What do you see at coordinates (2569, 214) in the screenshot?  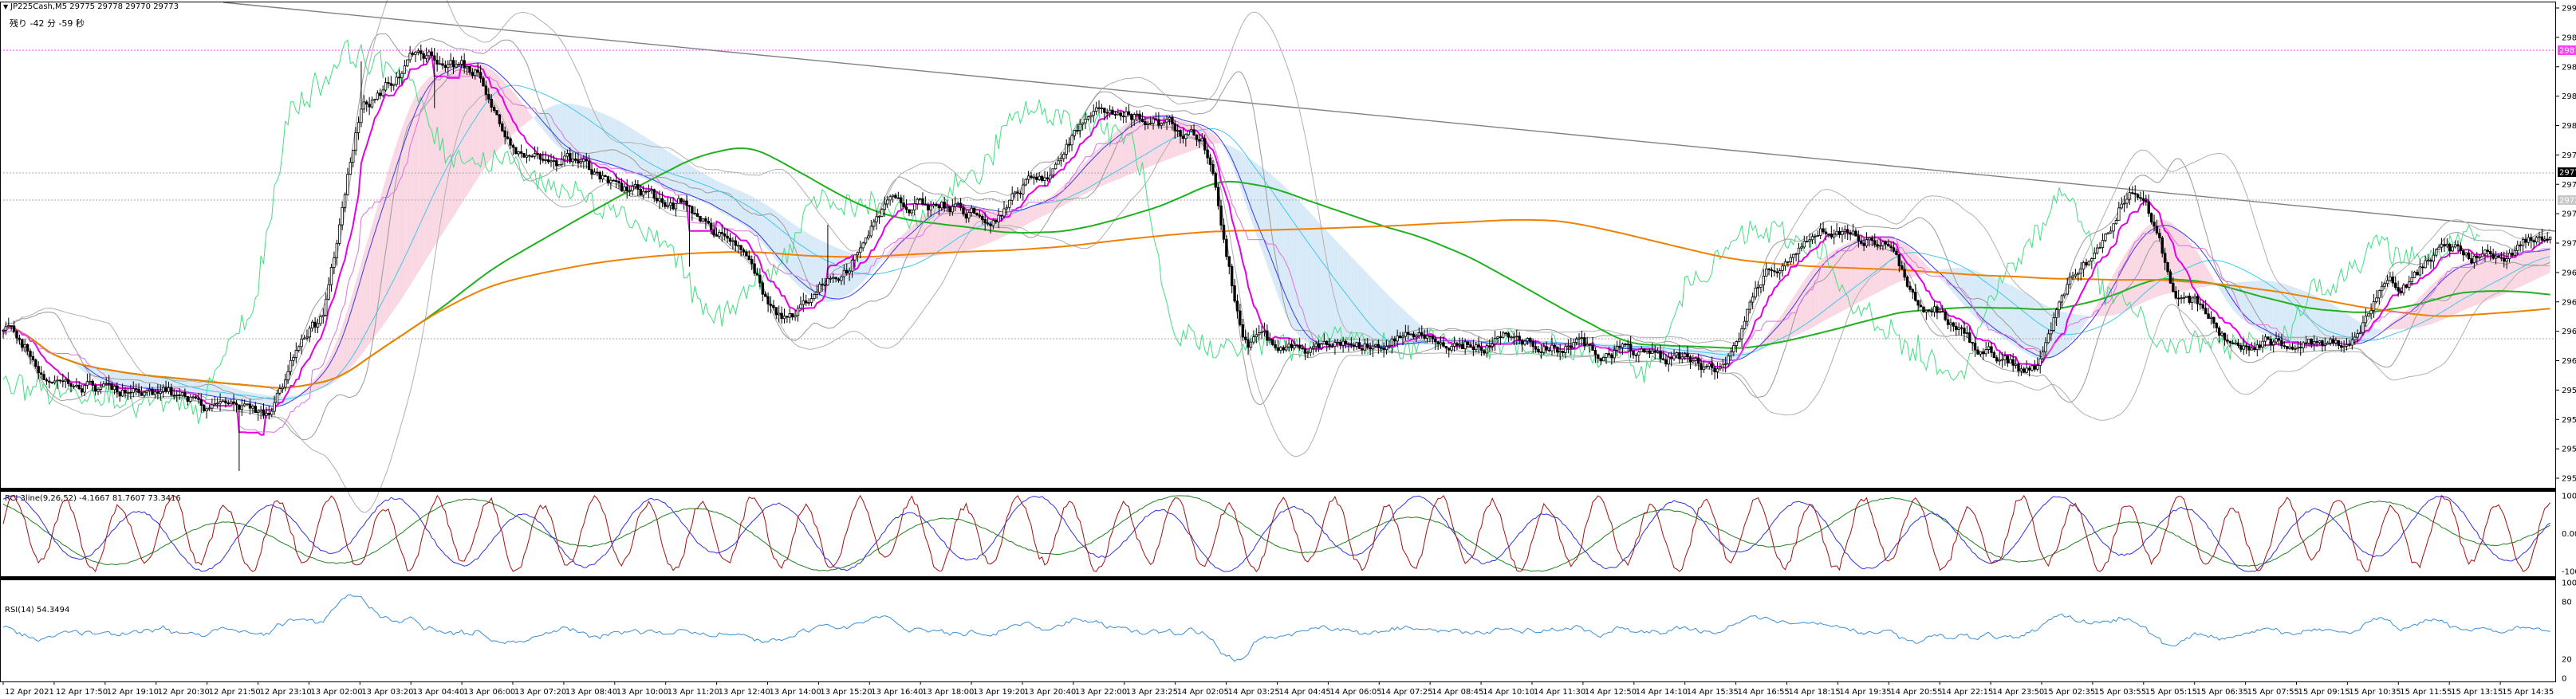 I see `price-tick-label: 29736` at bounding box center [2569, 214].